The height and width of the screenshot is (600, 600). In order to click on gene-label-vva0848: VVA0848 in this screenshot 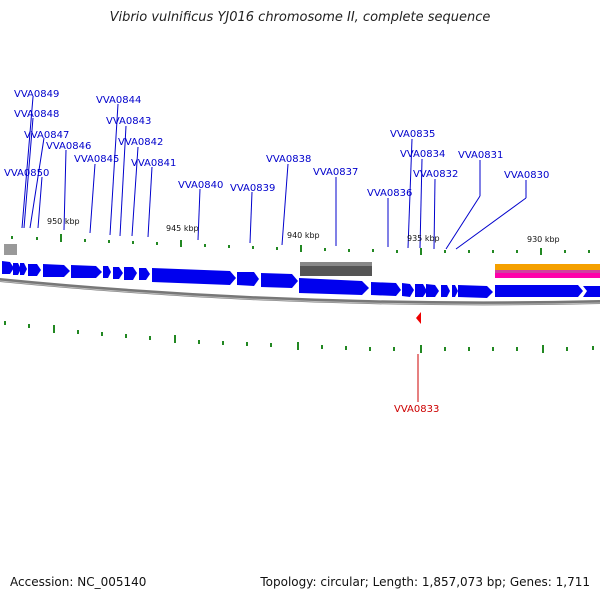, I will do `click(36, 114)`.